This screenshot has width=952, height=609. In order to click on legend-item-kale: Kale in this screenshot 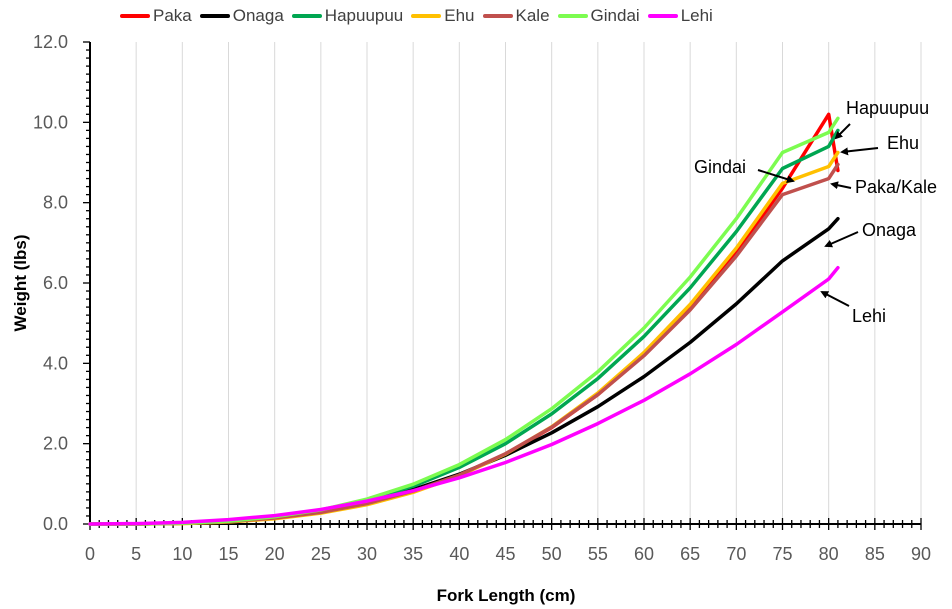, I will do `click(516, 16)`.